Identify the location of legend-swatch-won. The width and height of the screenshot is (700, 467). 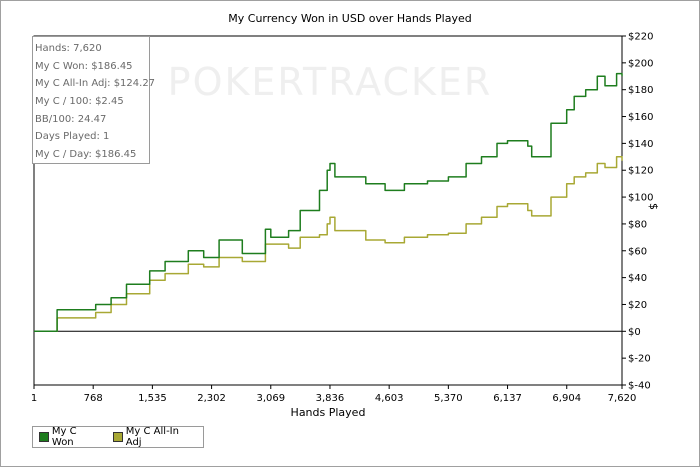
(44, 437).